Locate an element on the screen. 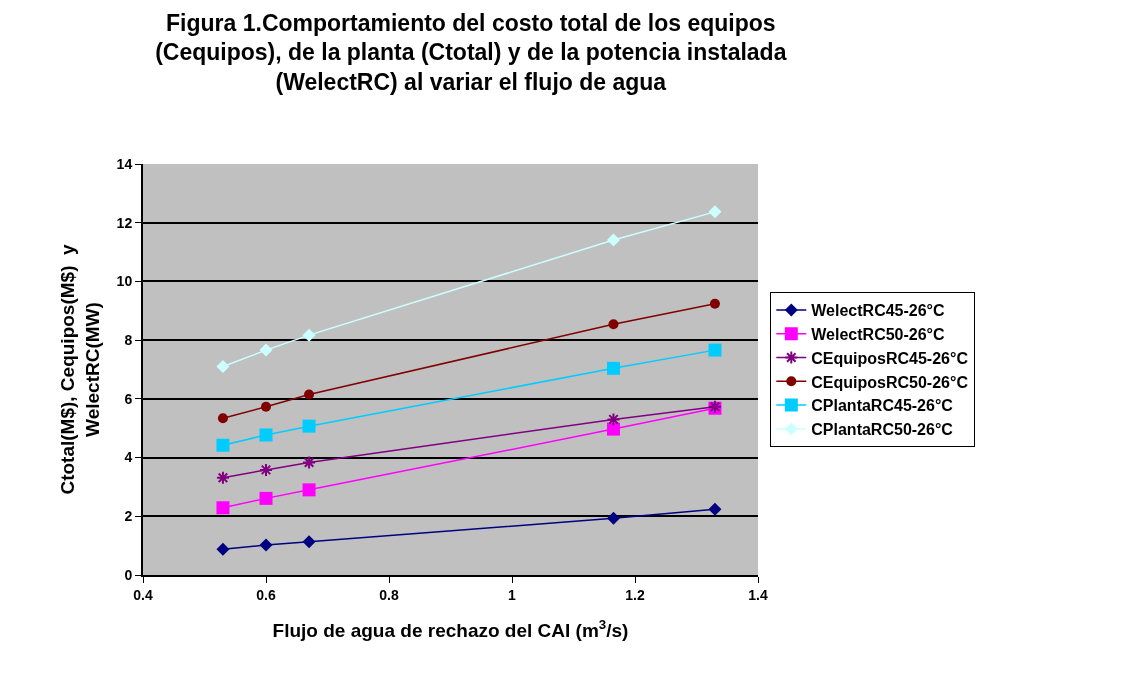  y-tick-label: 6 is located at coordinates (128, 398).